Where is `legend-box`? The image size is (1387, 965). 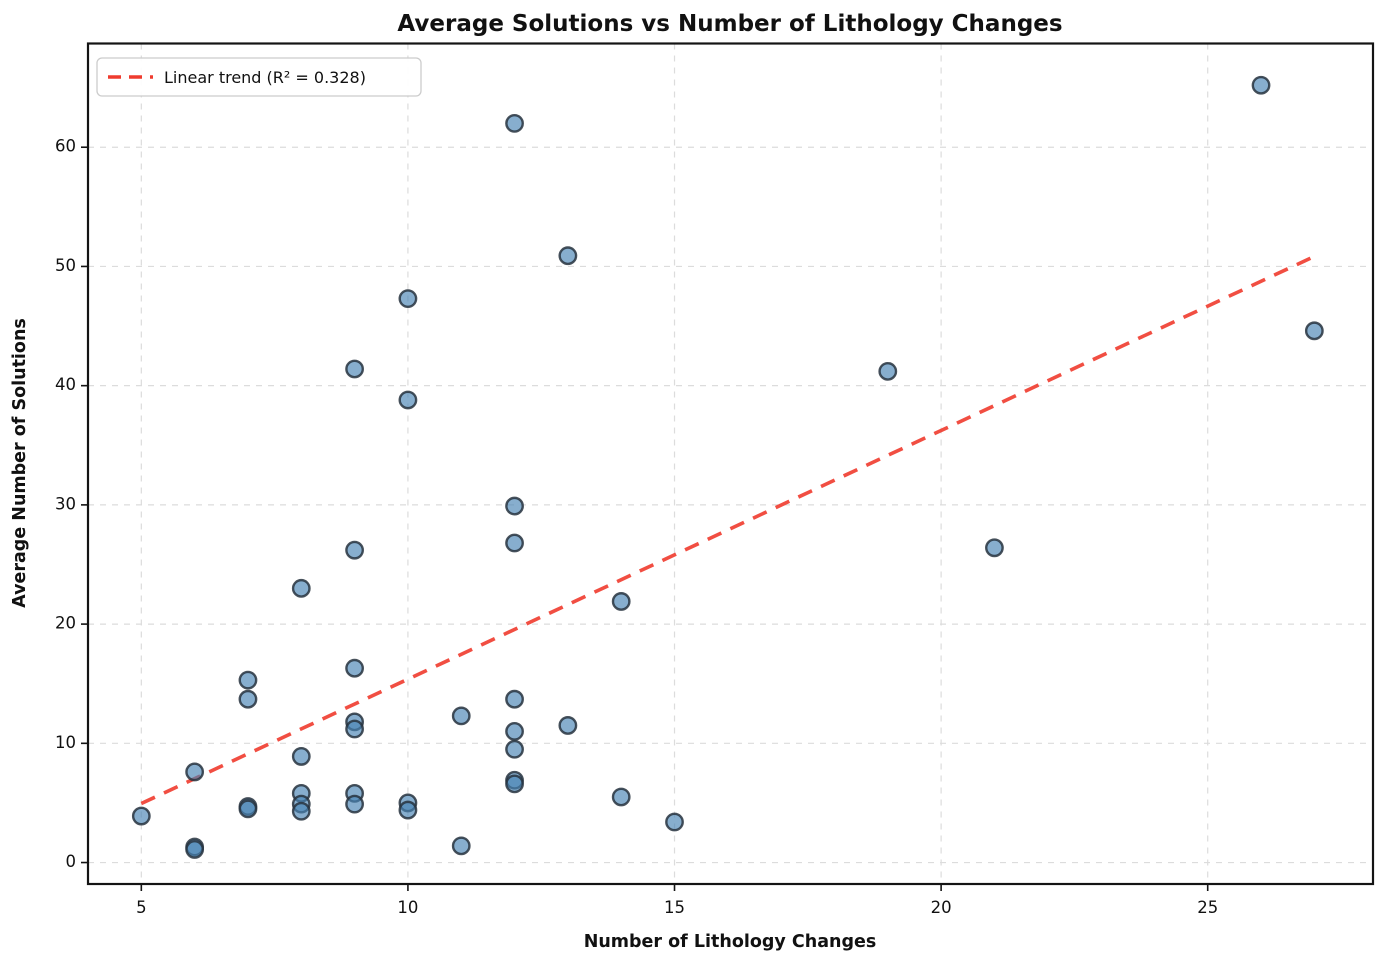
legend-box is located at coordinates (259, 77).